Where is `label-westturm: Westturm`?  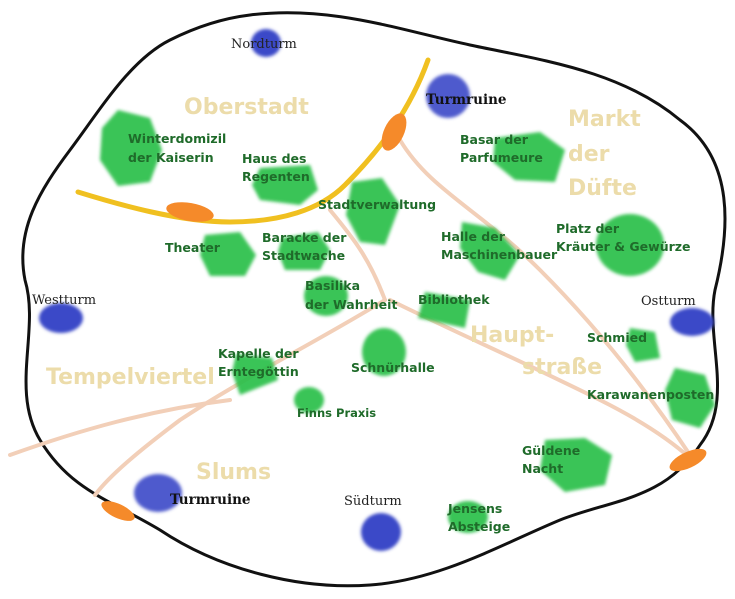
label-westturm: Westturm is located at coordinates (64, 300).